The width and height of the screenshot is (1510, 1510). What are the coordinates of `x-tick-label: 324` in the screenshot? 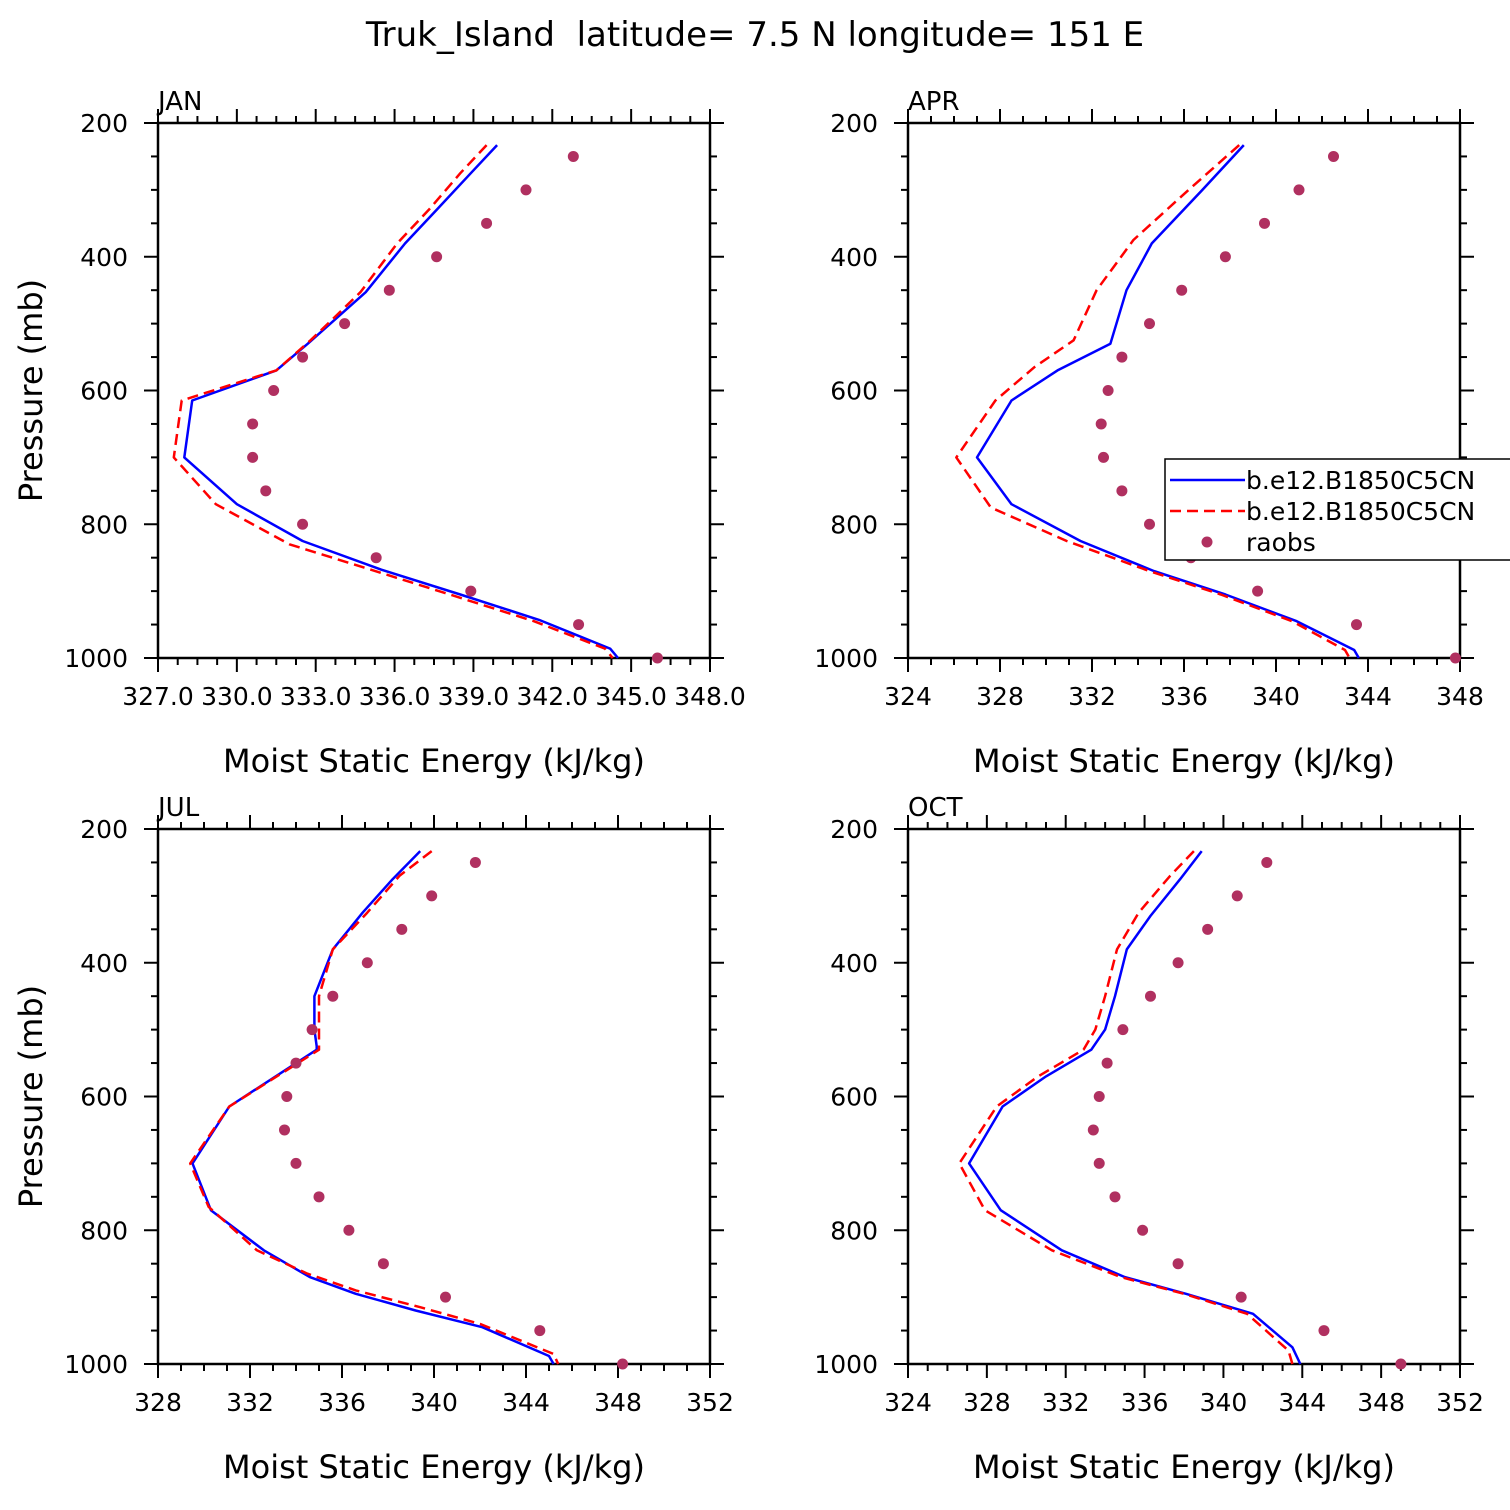 It's located at (908, 696).